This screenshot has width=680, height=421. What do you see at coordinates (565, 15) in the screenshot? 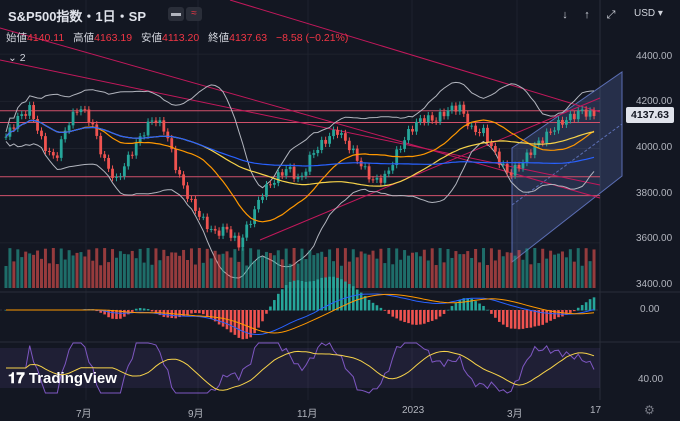
I see `arrow-down-icon: ↓` at bounding box center [565, 15].